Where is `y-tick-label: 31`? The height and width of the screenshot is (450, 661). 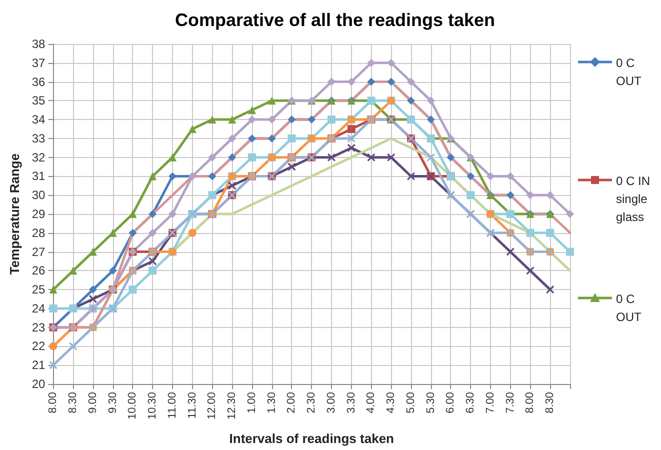 y-tick-label: 31 is located at coordinates (39, 176).